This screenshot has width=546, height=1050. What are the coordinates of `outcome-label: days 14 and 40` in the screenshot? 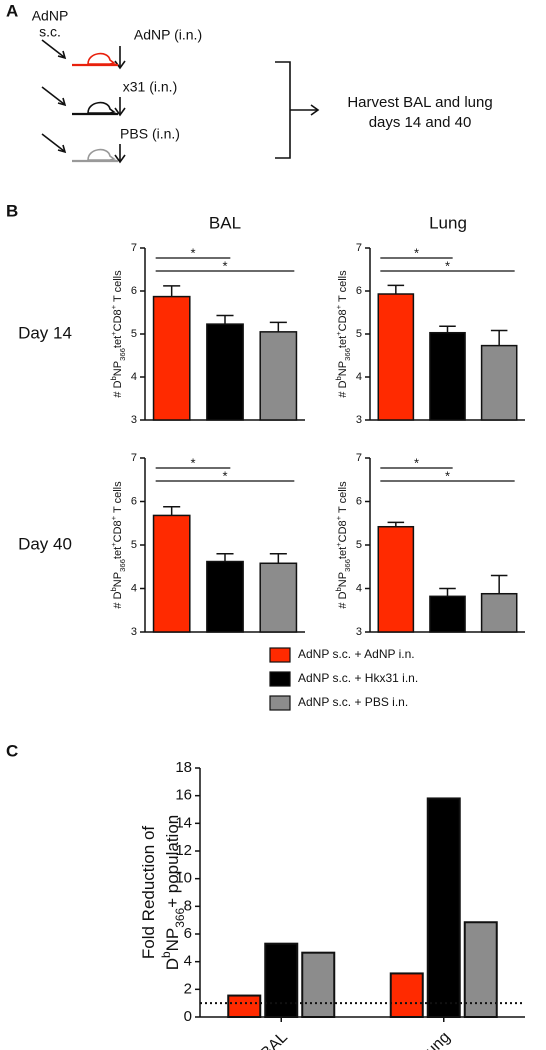 It's located at (420, 122).